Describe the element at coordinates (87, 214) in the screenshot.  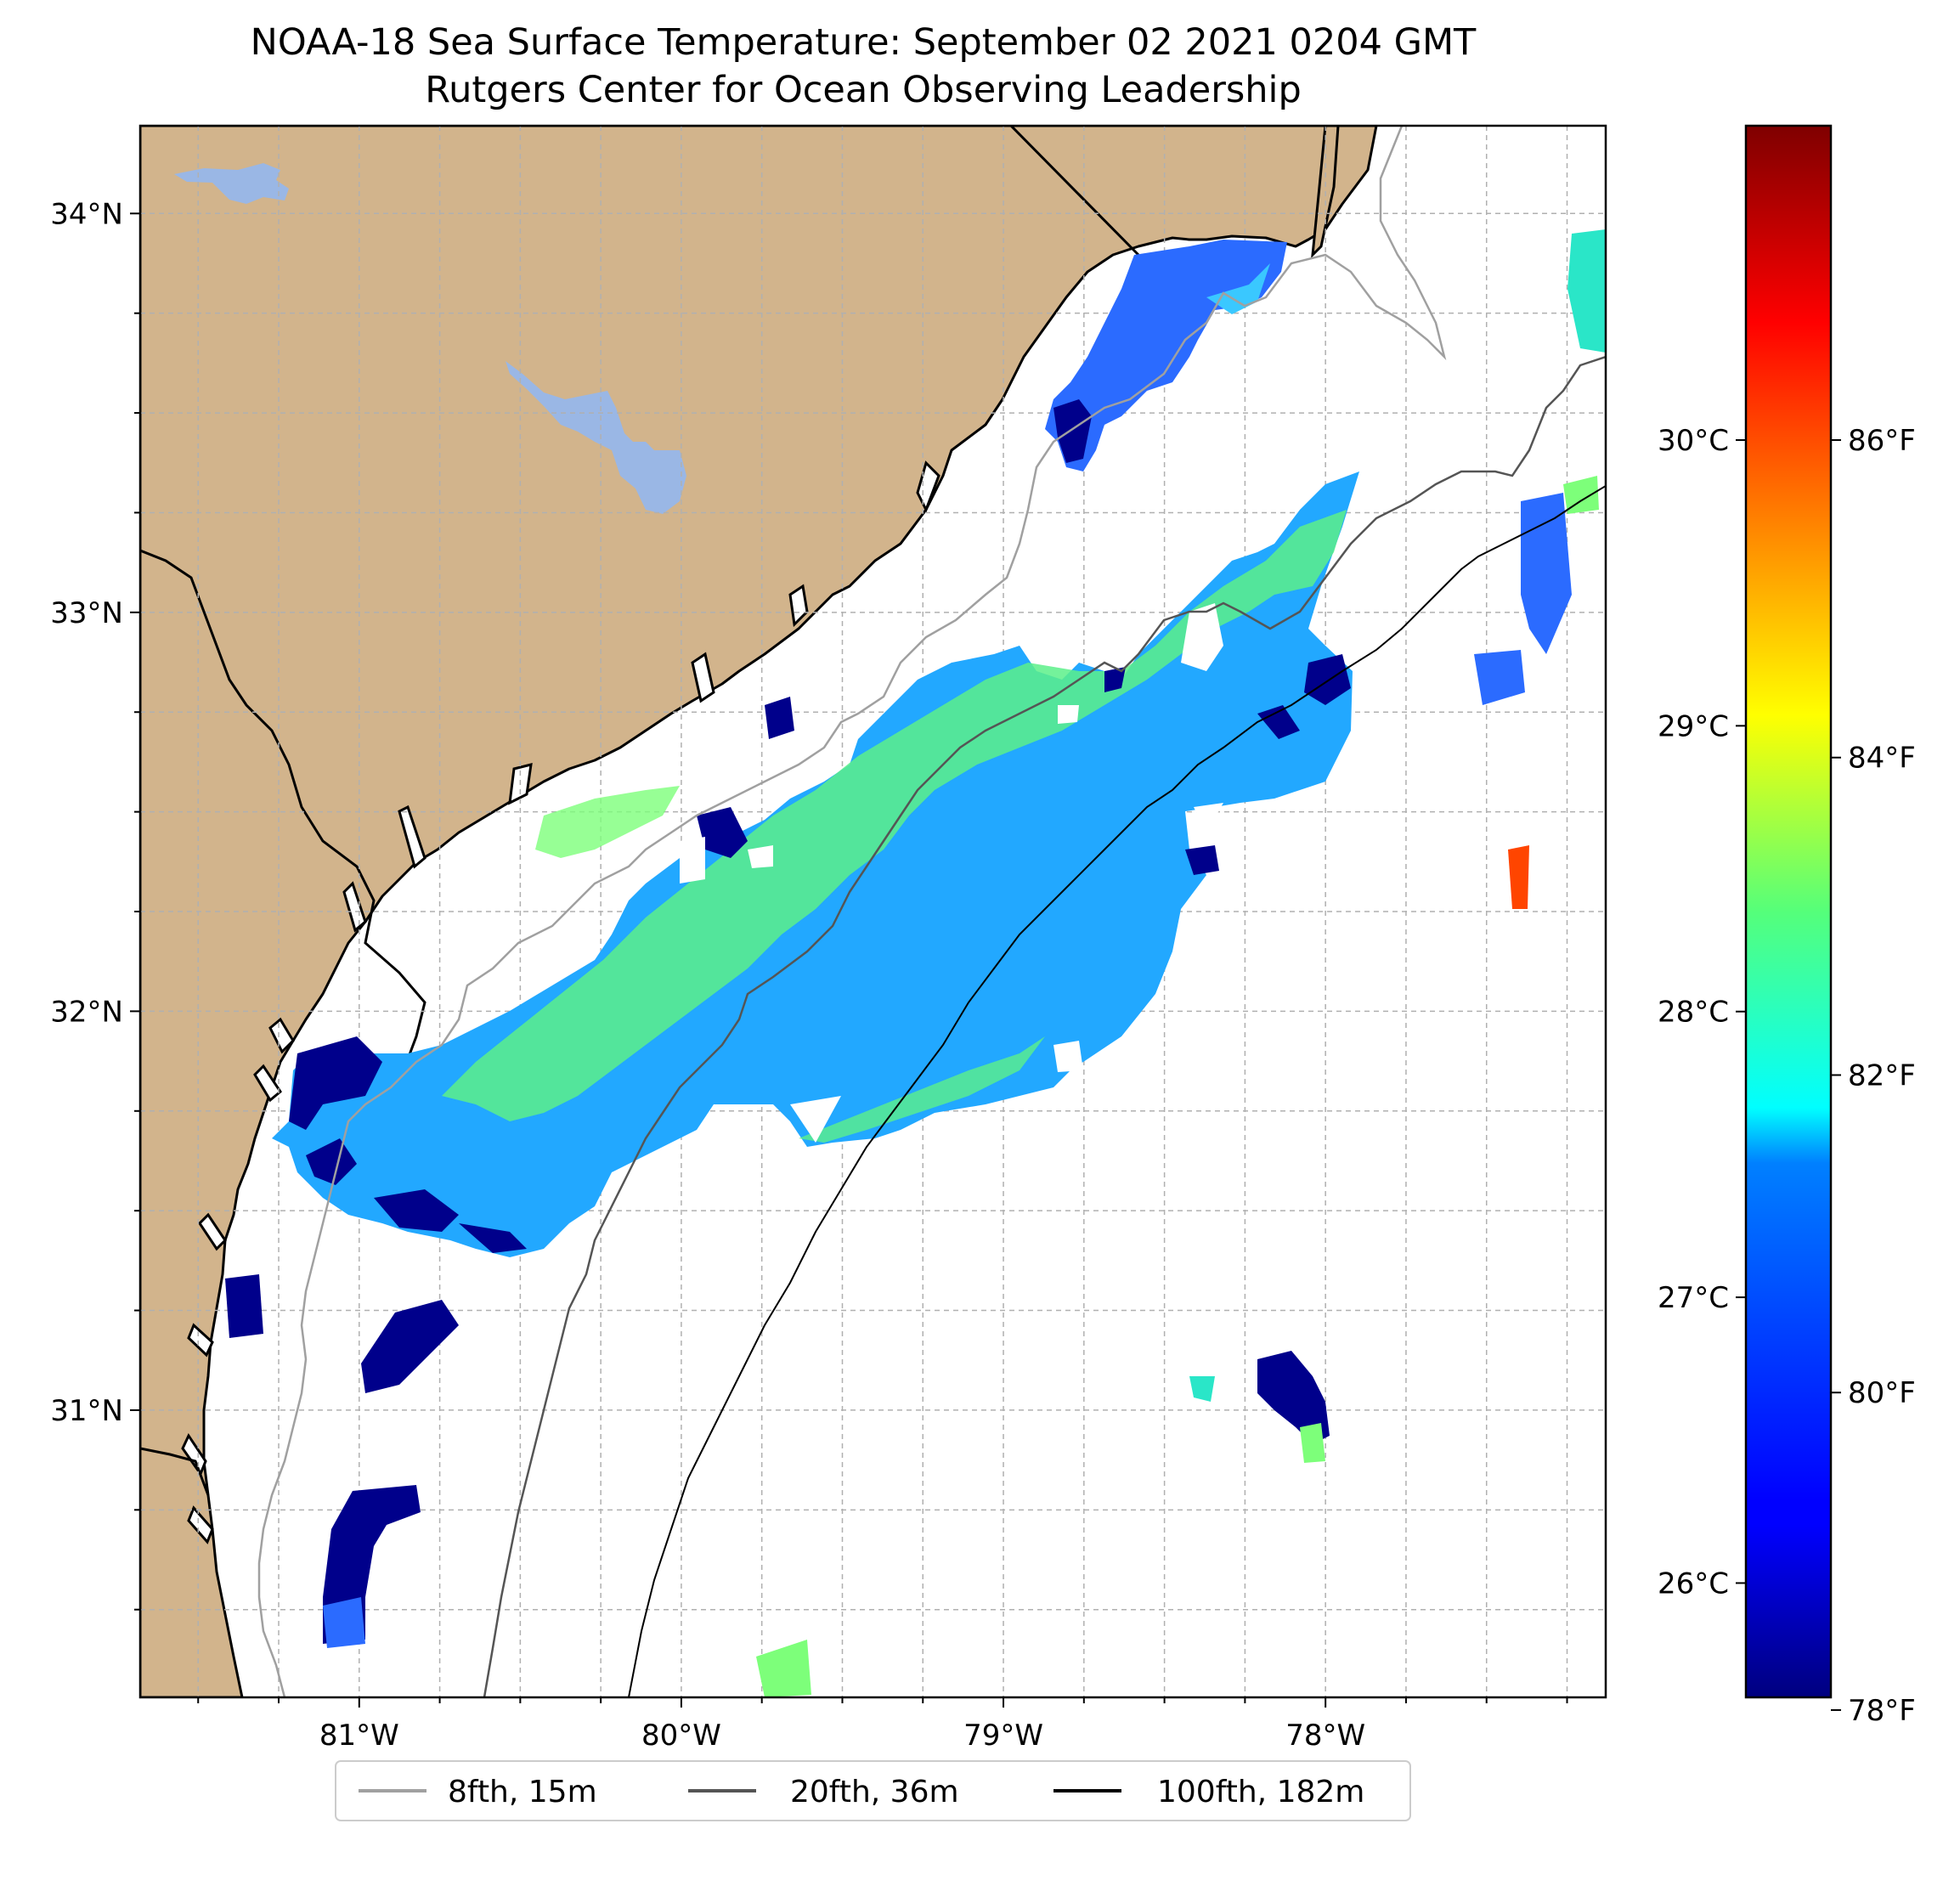
I see `y-tick-label: 34°N` at that location.